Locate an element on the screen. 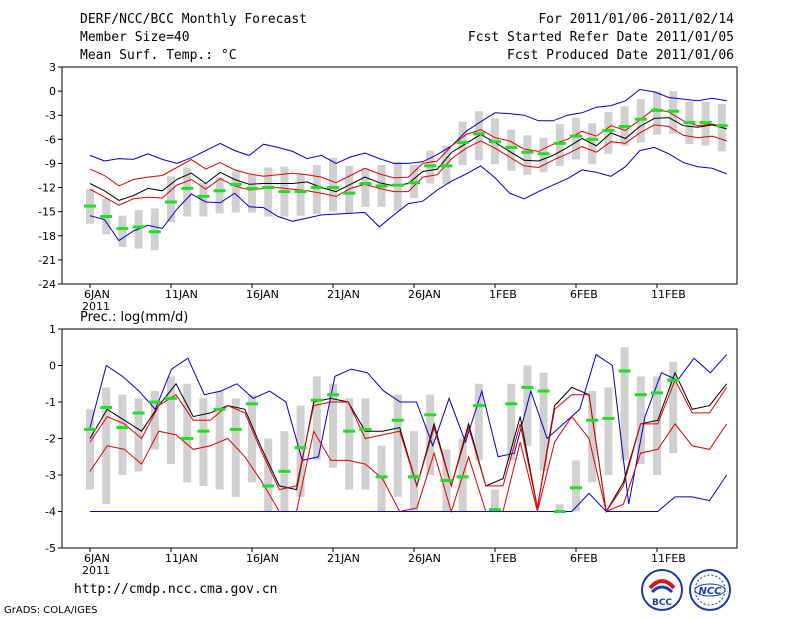  y-tick-label: -4 is located at coordinates (50, 512).